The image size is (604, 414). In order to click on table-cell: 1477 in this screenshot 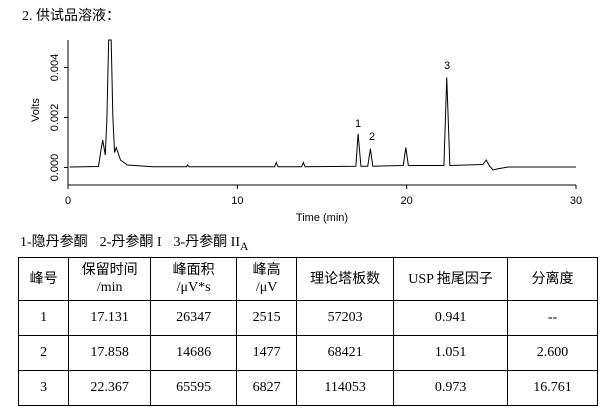, I will do `click(267, 353)`.